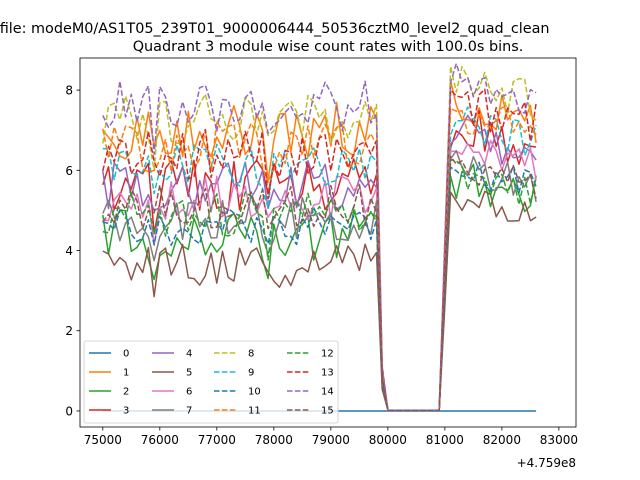  Describe the element at coordinates (254, 392) in the screenshot. I see `legend-label-10: 10` at that location.